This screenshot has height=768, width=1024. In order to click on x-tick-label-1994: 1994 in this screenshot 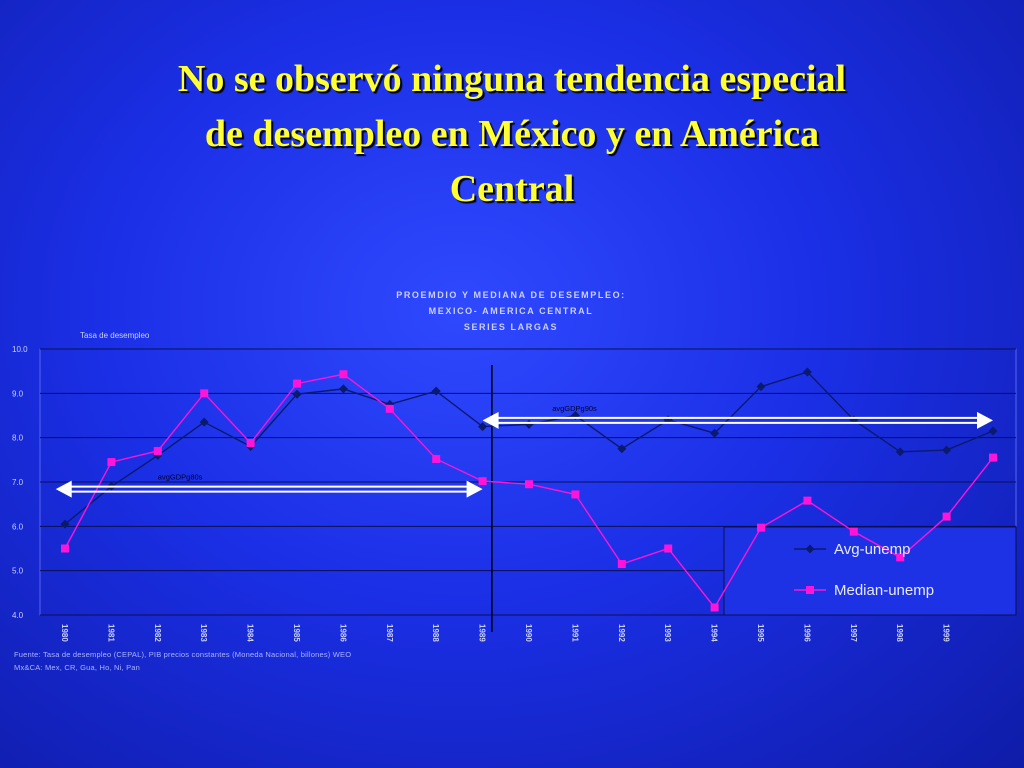, I will do `click(714, 633)`.